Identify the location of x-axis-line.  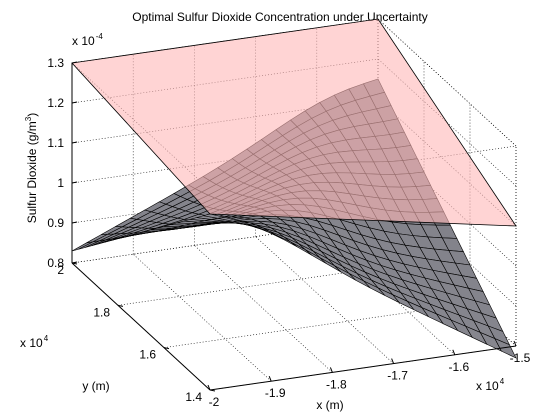
(363, 368).